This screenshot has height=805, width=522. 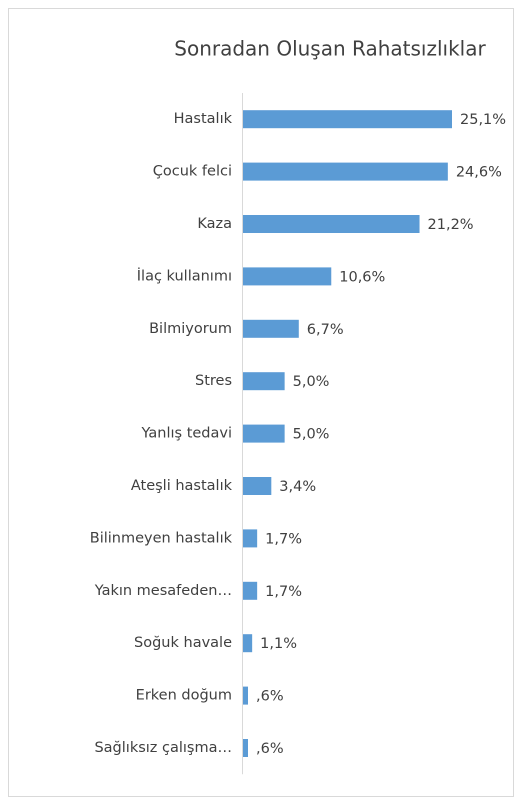 I want to click on value-label: 25,1%, so click(x=483, y=120).